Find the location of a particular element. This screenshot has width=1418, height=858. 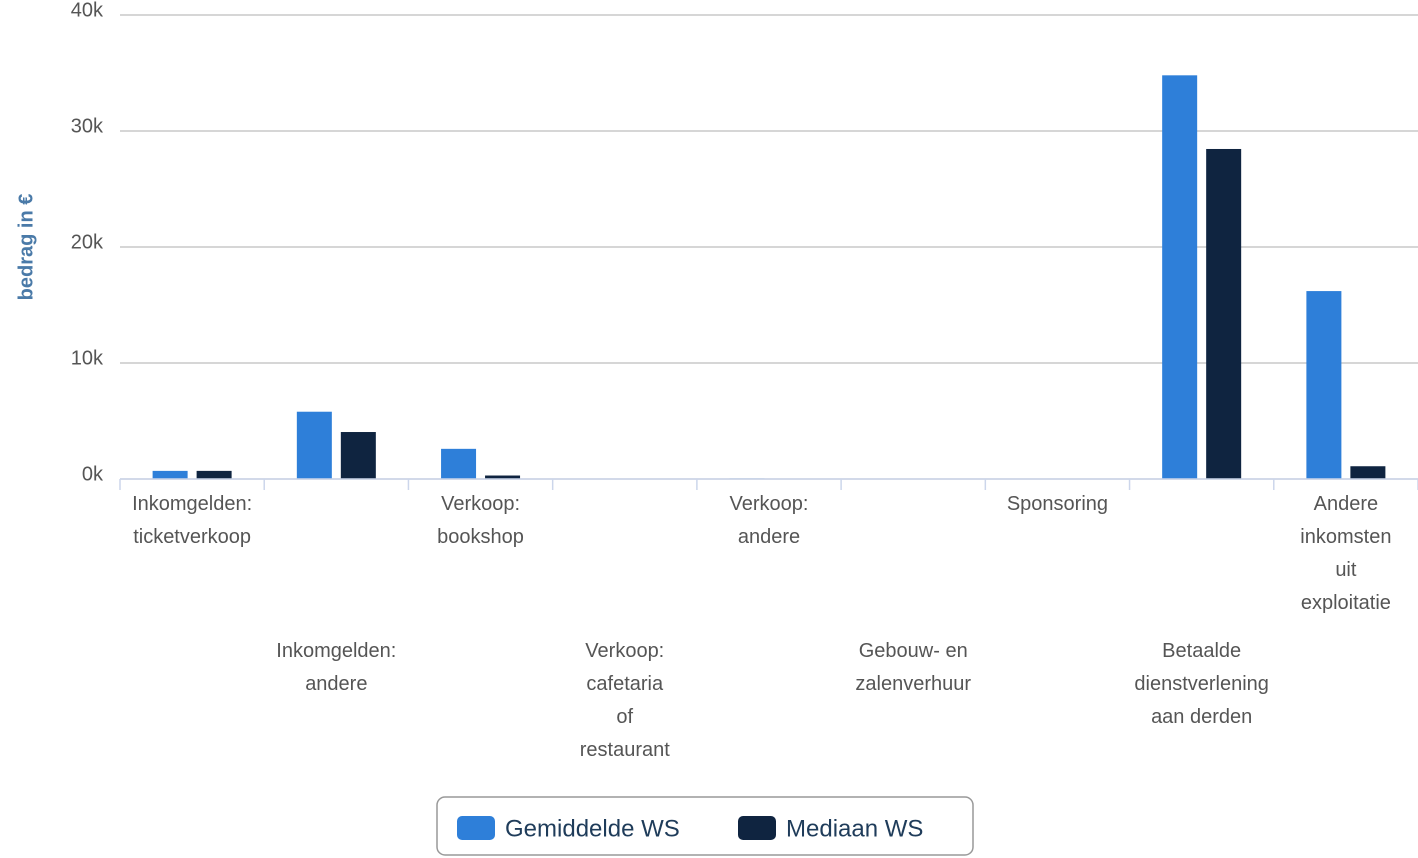

y-tick-label: 40k is located at coordinates (87, 10).